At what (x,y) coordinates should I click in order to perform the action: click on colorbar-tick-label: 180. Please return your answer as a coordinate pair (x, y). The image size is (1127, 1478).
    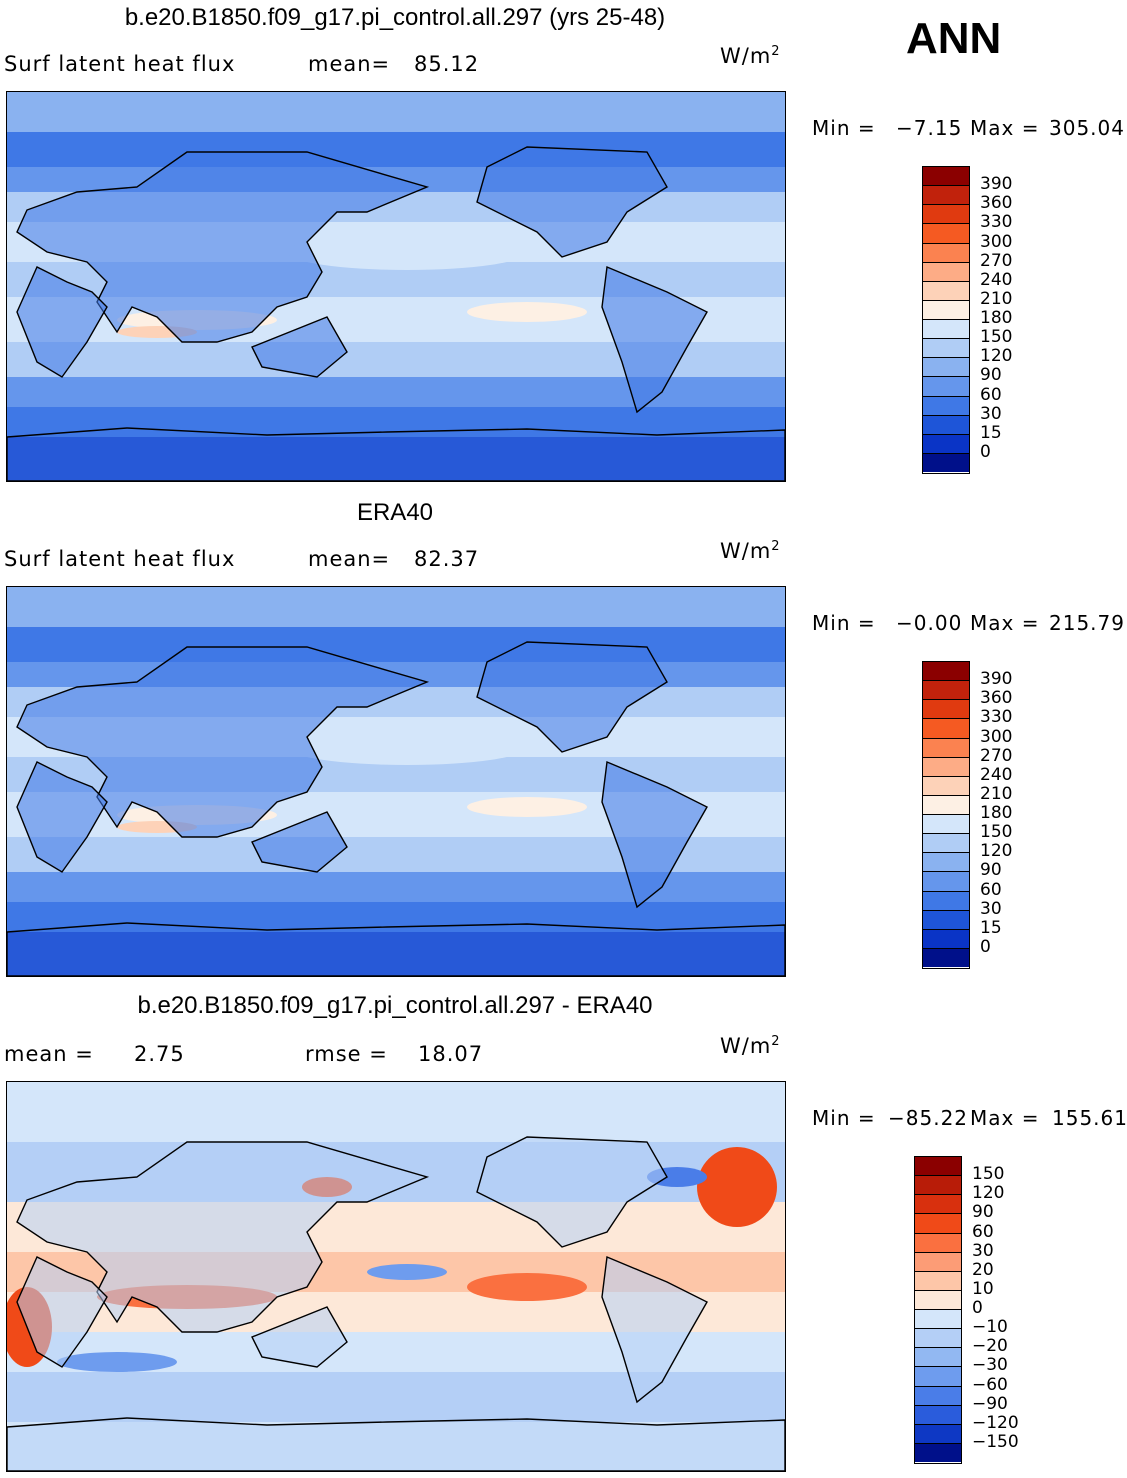
    Looking at the image, I should click on (996, 813).